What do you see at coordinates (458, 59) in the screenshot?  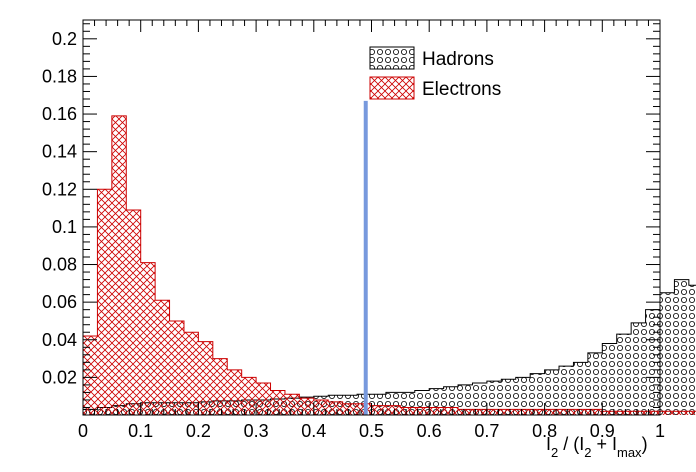 I see `legend-label: Hadrons` at bounding box center [458, 59].